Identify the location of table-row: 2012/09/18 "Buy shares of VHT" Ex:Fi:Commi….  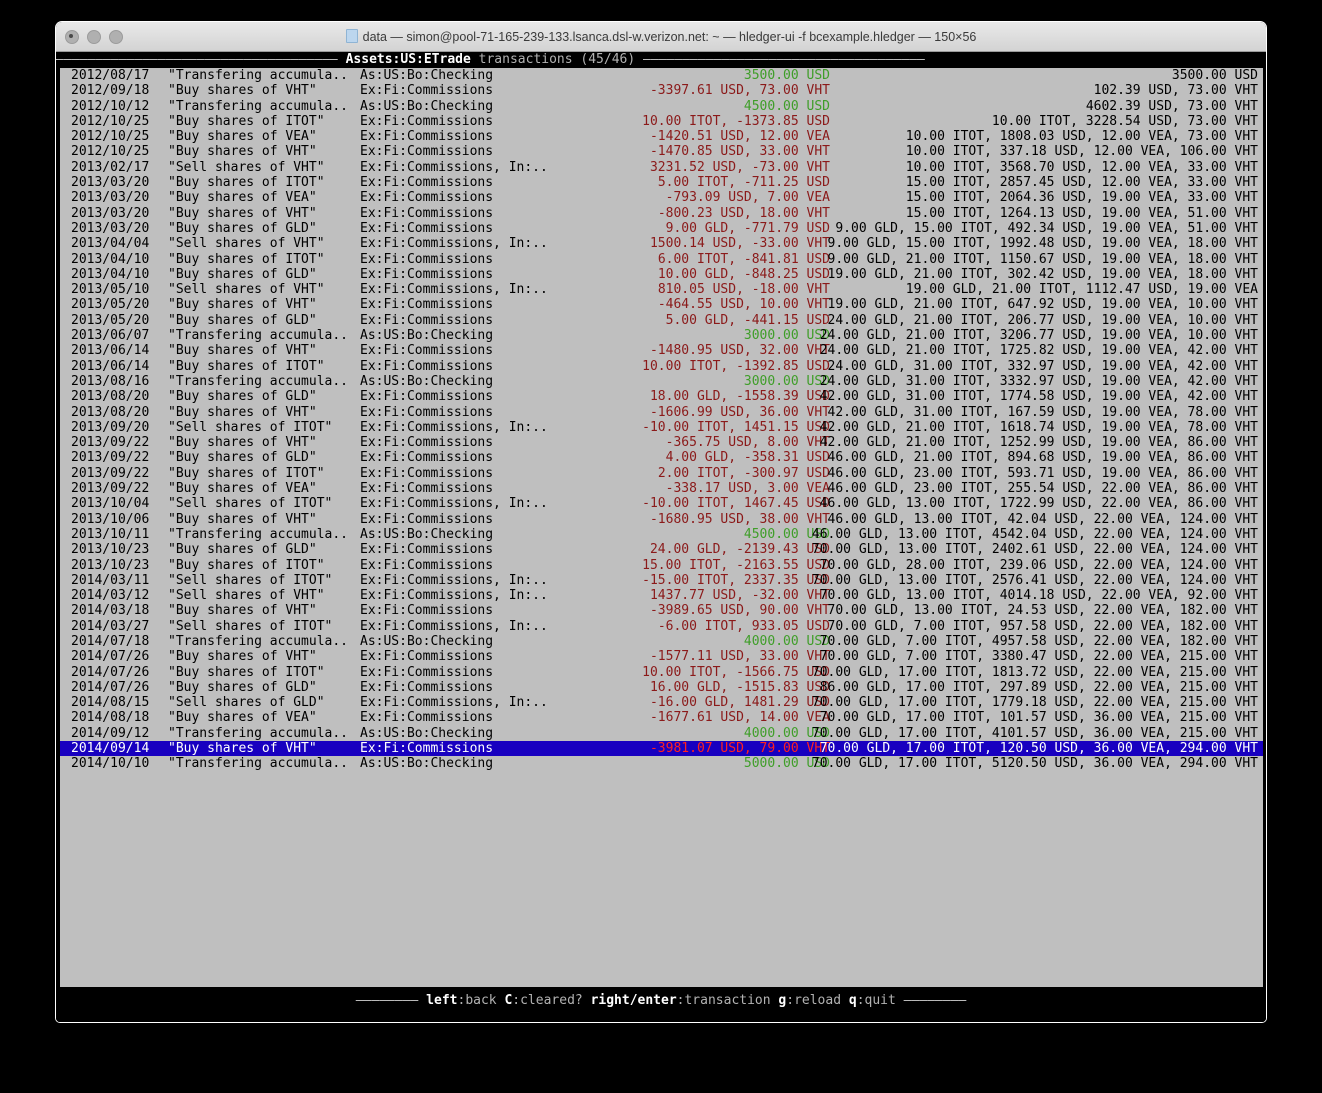
(661, 90).